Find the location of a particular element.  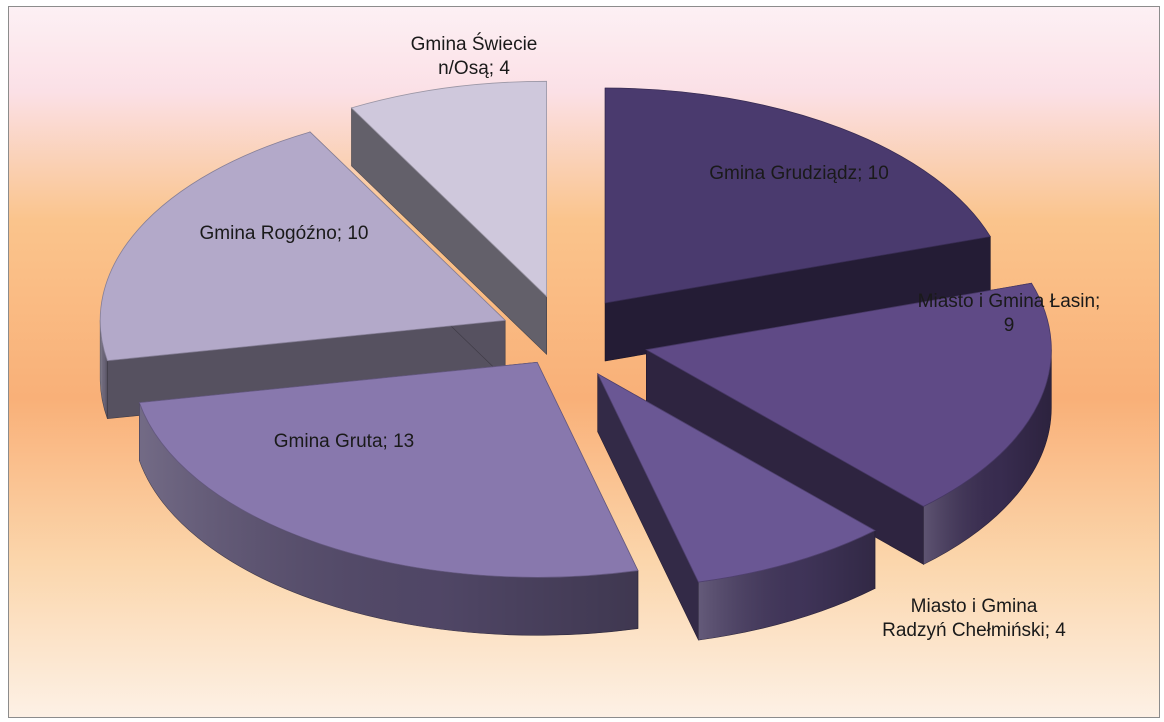

slice-label-3-line-2: Radzyń Chełmiński; 4 is located at coordinates (974, 630).